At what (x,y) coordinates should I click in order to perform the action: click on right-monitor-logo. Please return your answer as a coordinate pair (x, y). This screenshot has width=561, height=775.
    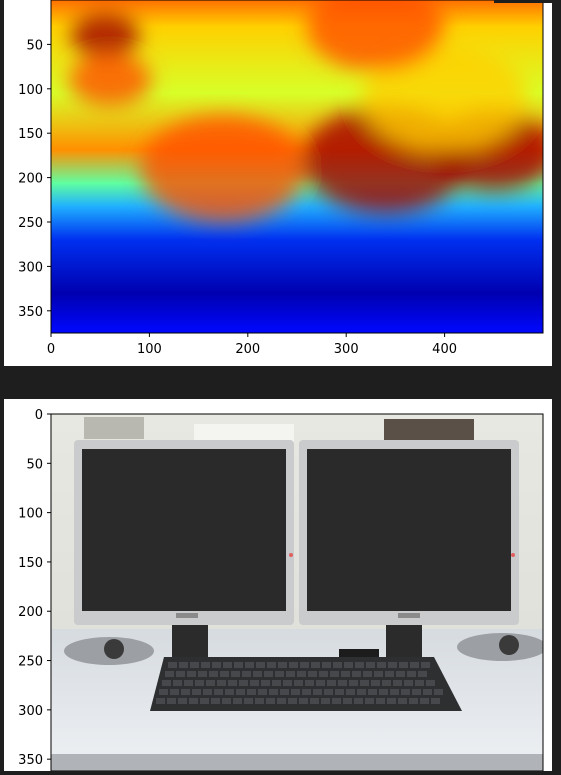
    Looking at the image, I should click on (409, 615).